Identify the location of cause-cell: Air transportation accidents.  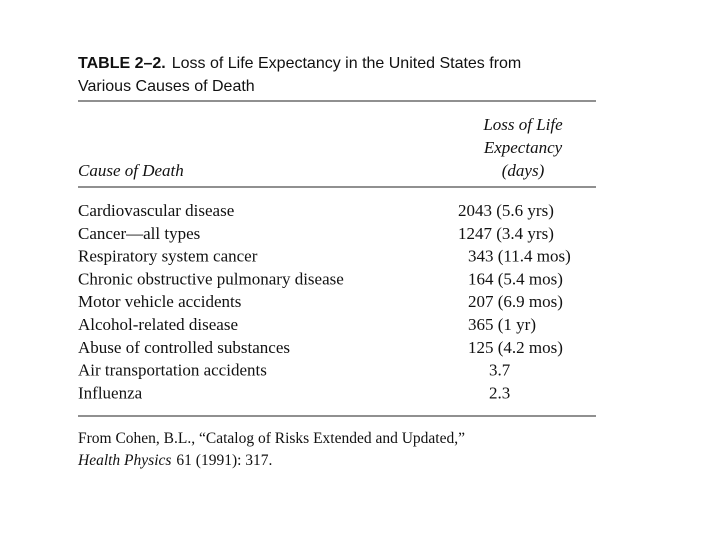
(172, 370).